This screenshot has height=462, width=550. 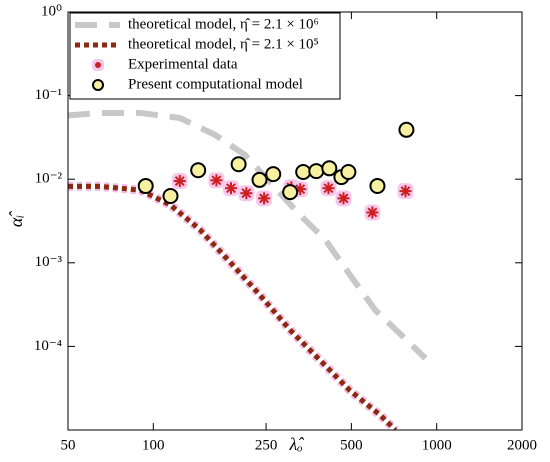 I want to click on legend-label: theoretical model, η̂ = 2.1 × 10⁶, so click(x=223, y=24).